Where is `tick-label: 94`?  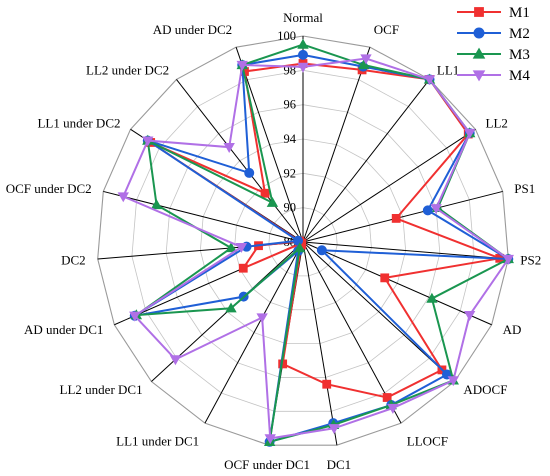
tick-label: 94 is located at coordinates (290, 139).